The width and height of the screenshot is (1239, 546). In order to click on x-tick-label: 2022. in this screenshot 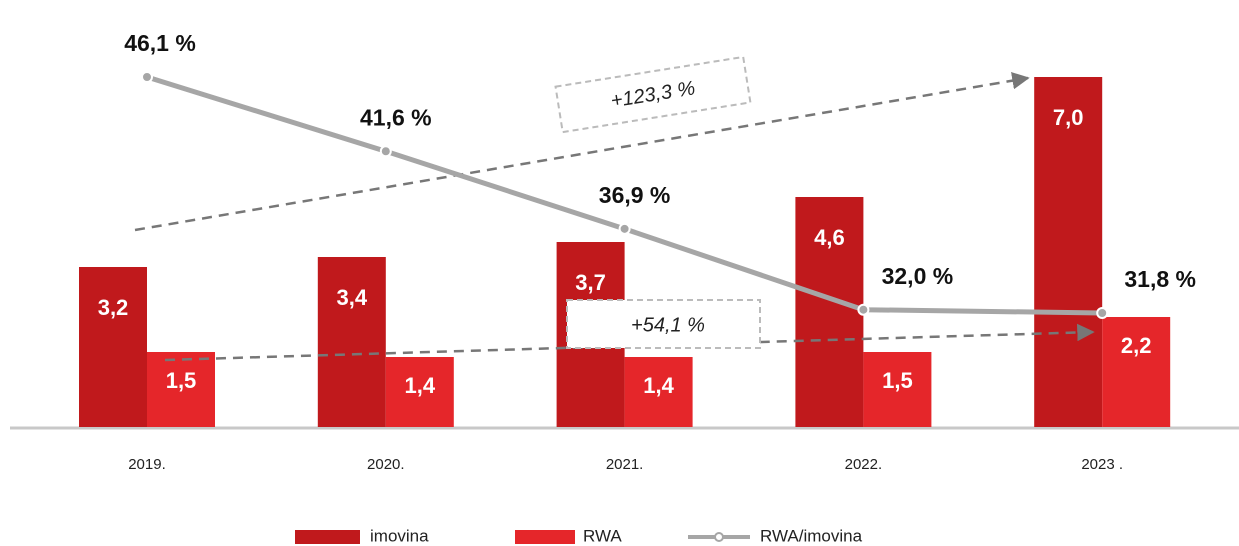, I will do `click(864, 464)`.